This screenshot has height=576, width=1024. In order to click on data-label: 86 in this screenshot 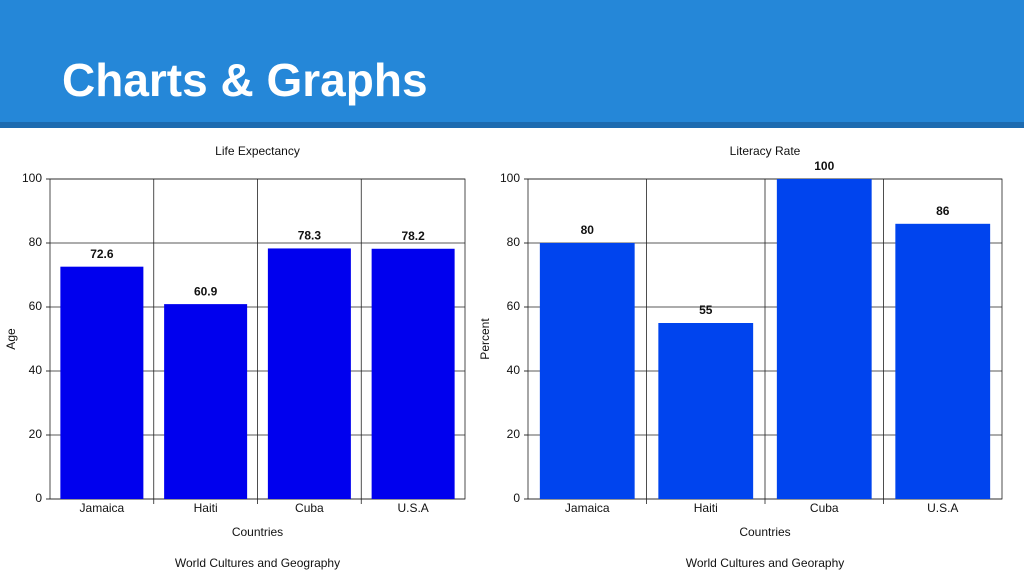, I will do `click(943, 211)`.